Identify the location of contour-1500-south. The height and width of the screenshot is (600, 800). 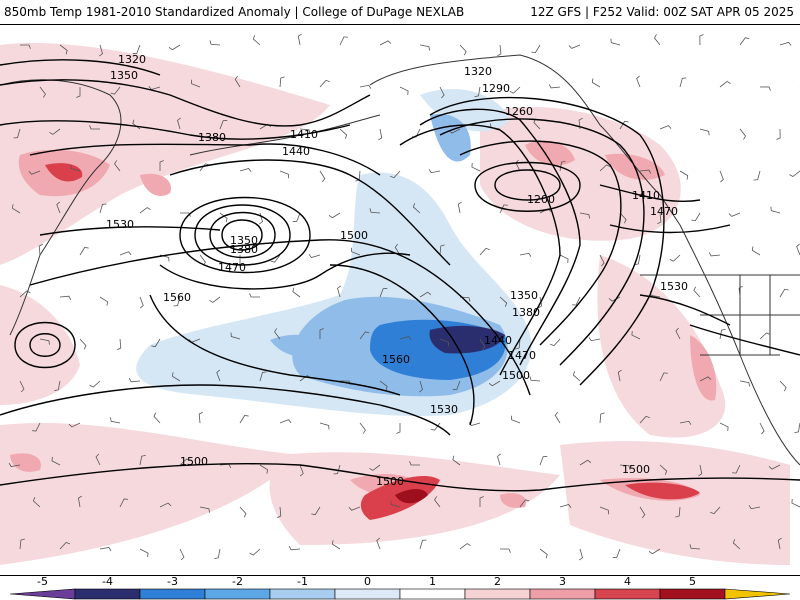
(400, 477).